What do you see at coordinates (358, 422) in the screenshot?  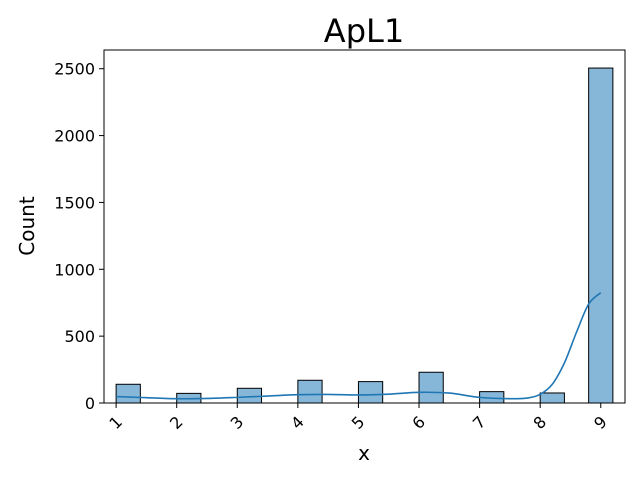 I see `x-tick-label: 5` at bounding box center [358, 422].